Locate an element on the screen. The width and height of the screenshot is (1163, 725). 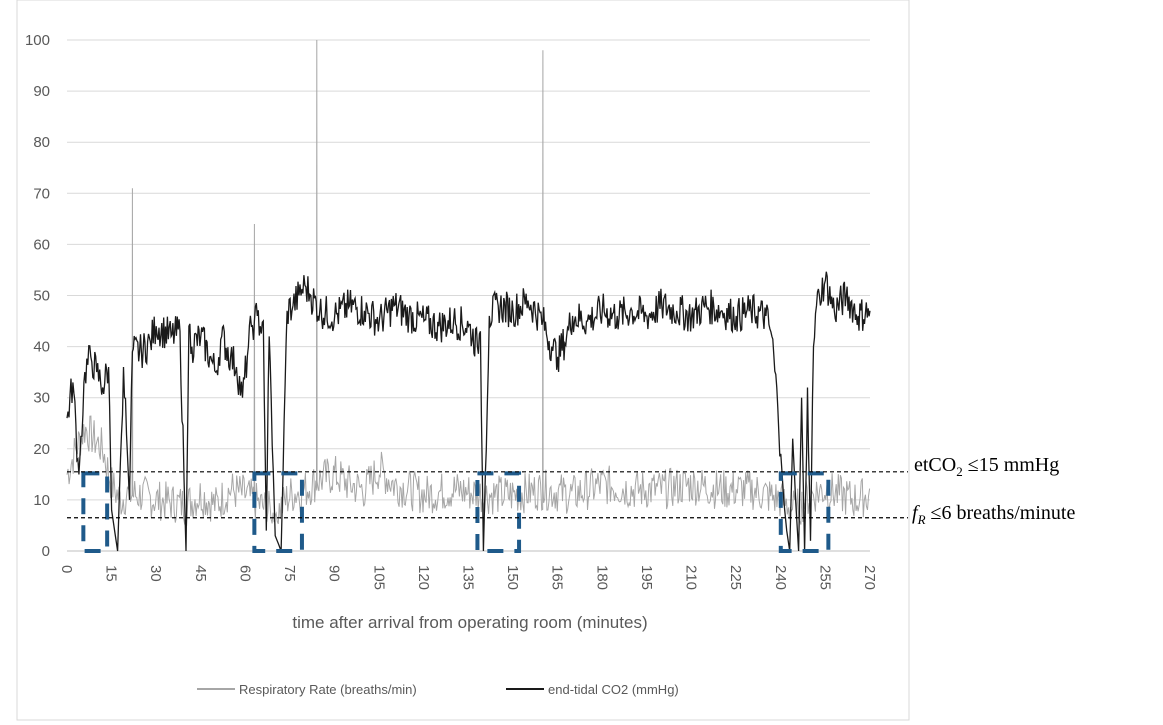
highlight-boxes is located at coordinates (456, 512).